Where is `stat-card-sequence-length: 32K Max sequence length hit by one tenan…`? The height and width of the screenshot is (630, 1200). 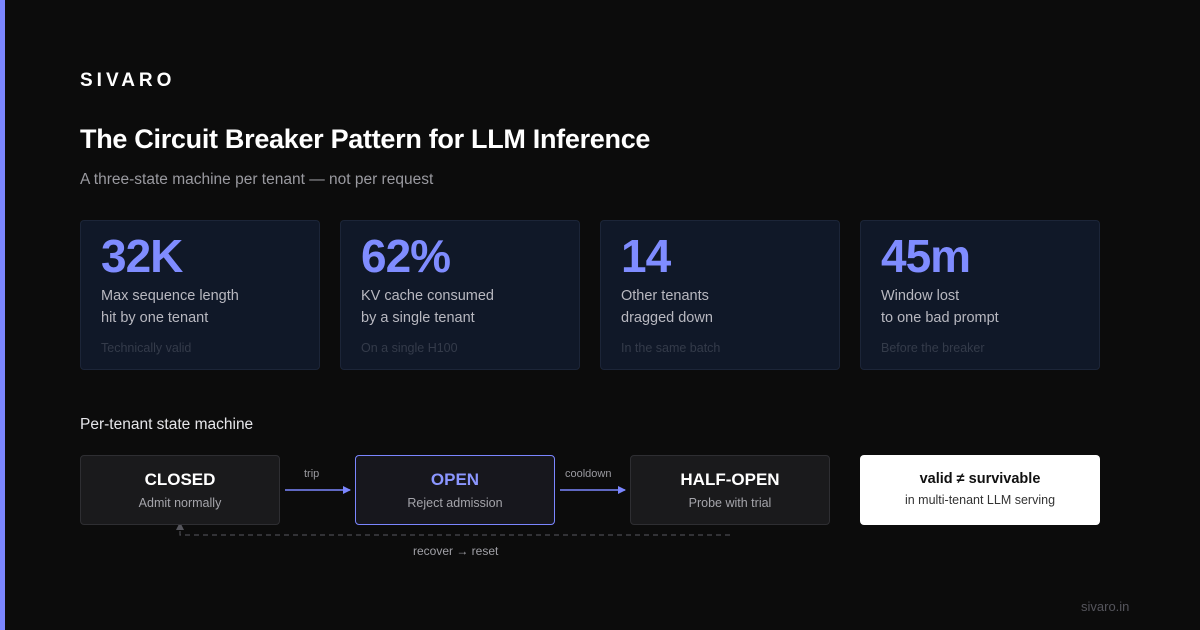 stat-card-sequence-length: 32K Max sequence length hit by one tenan… is located at coordinates (200, 295).